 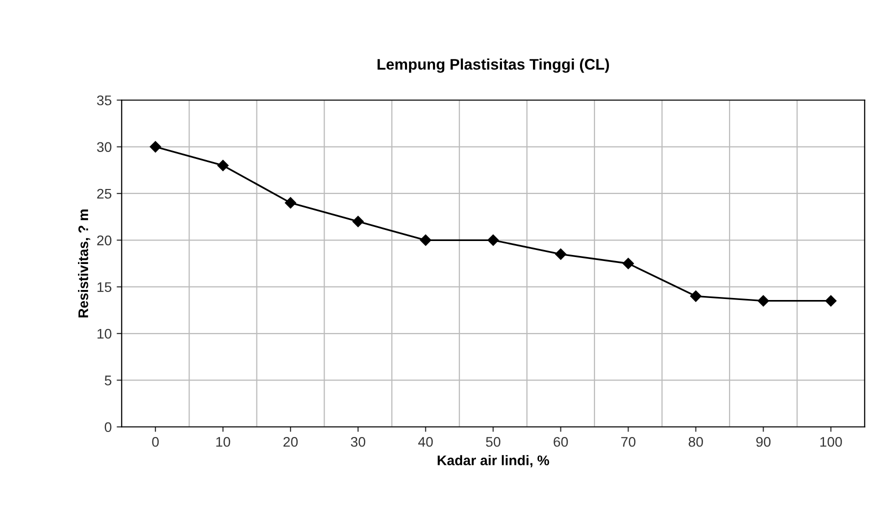 I want to click on x-axis-title: Kadar air lindi, %, so click(x=494, y=461).